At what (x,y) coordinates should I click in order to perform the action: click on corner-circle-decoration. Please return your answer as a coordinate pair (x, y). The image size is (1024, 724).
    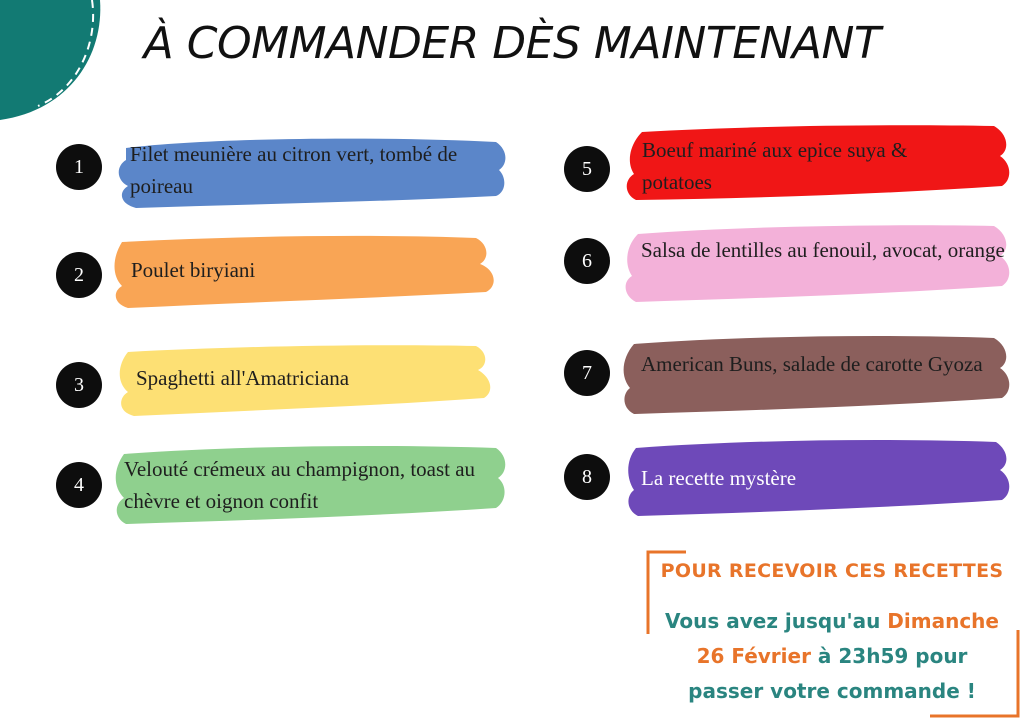
    Looking at the image, I should click on (50, 60).